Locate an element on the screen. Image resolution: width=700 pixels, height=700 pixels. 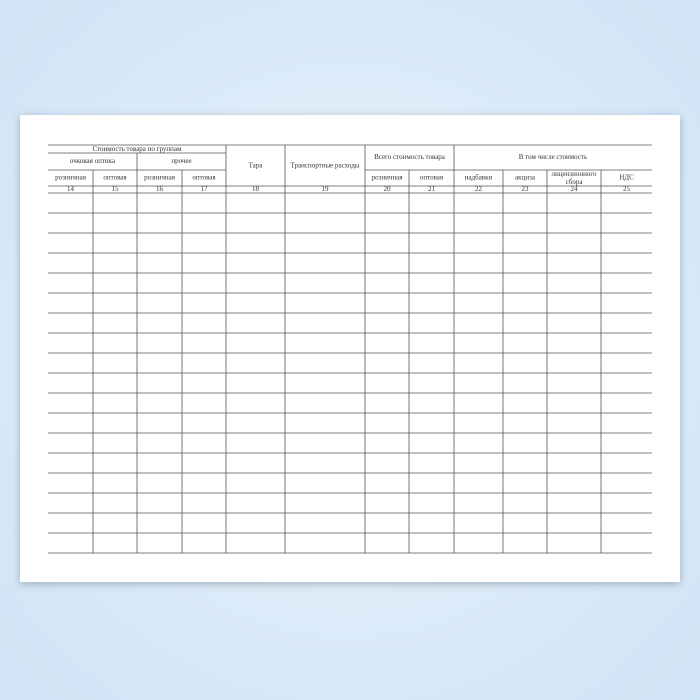
column-number: 23 is located at coordinates (526, 189).